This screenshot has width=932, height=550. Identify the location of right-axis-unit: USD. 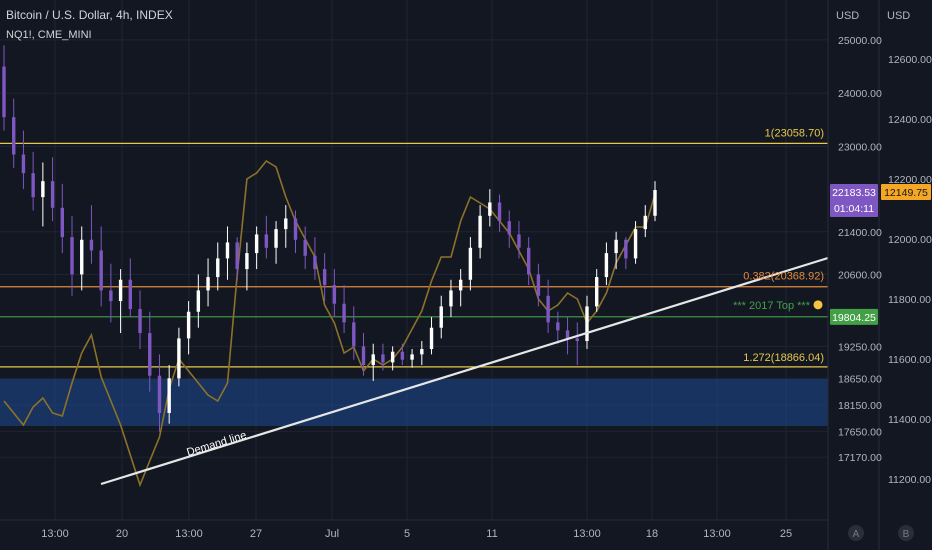
(898, 16).